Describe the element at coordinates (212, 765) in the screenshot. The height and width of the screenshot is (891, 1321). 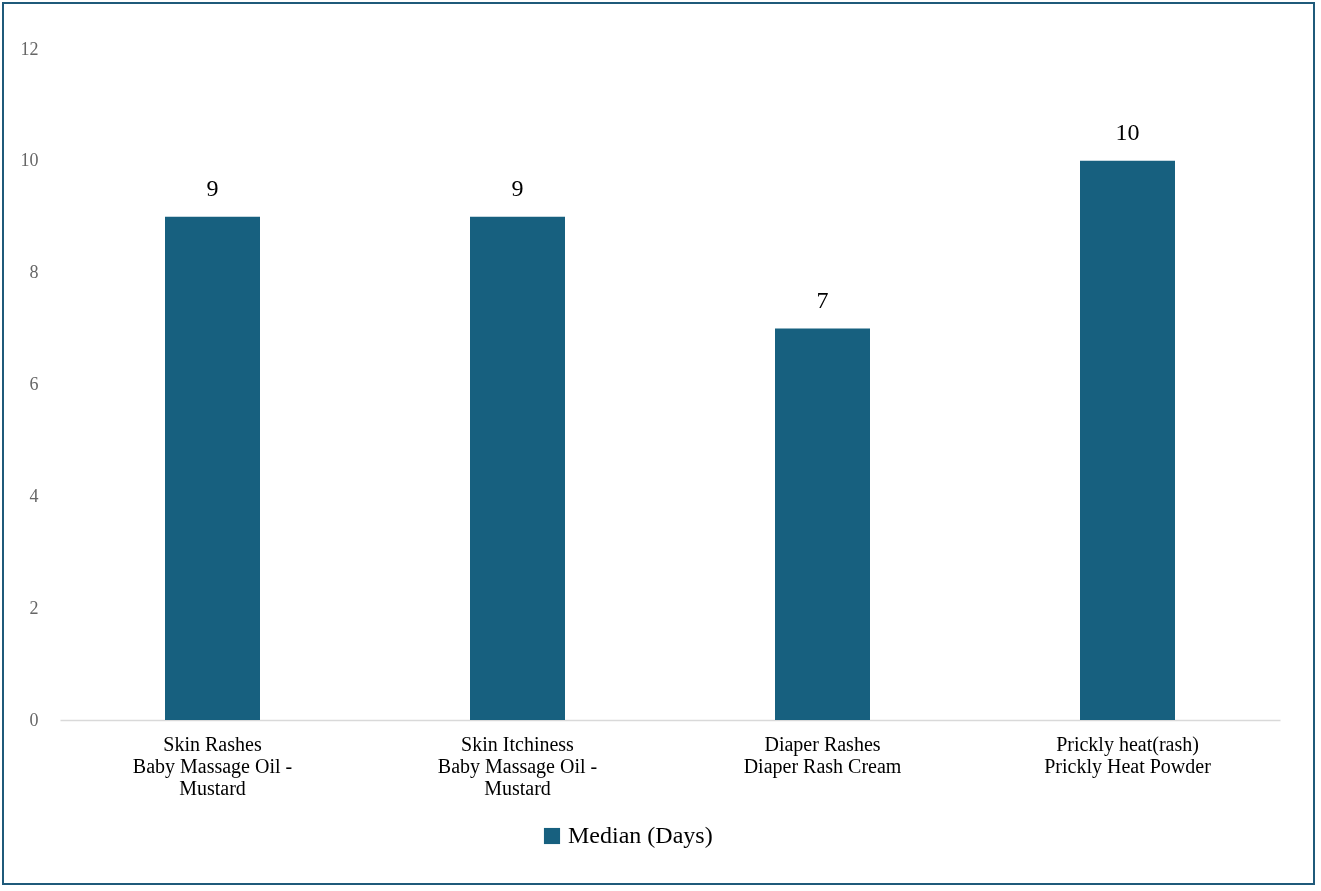
I see `x-tick-label: Skin Rashes Baby Massage Oil - Mustard` at that location.